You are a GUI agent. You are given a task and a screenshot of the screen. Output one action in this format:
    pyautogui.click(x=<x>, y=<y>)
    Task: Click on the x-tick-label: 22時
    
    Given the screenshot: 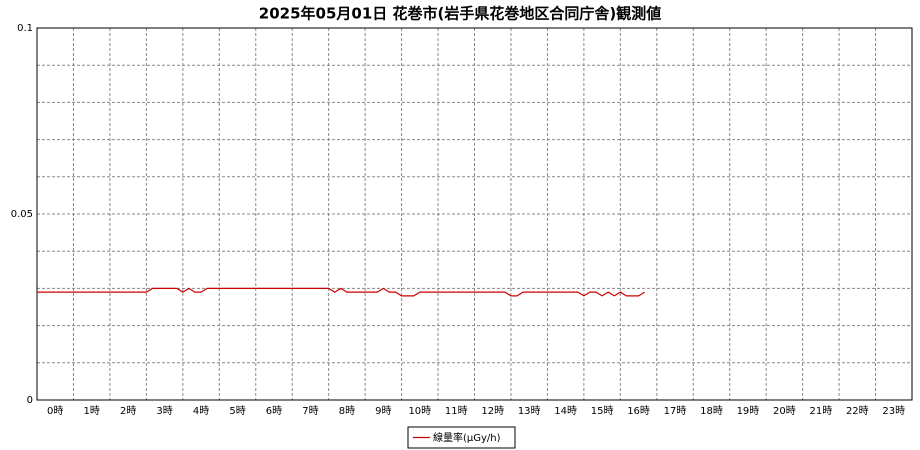 What is the action you would take?
    pyautogui.click(x=857, y=411)
    